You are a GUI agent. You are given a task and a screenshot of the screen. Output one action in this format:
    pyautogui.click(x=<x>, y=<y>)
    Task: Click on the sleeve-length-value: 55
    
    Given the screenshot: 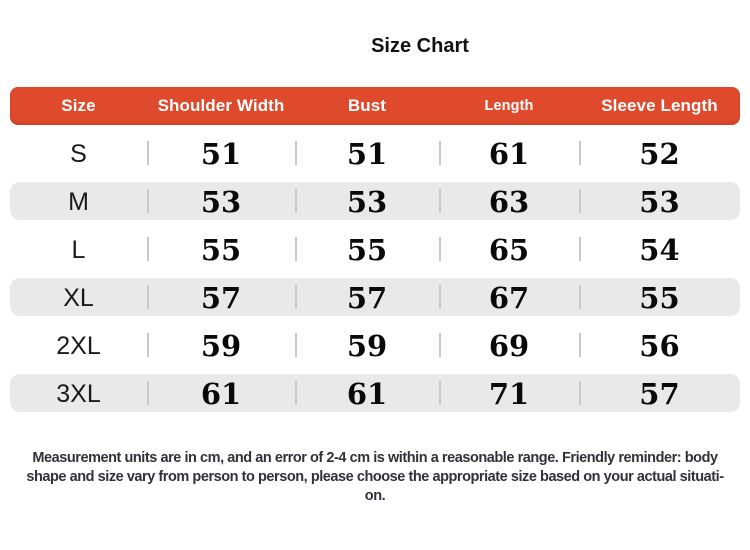 What is the action you would take?
    pyautogui.click(x=659, y=297)
    